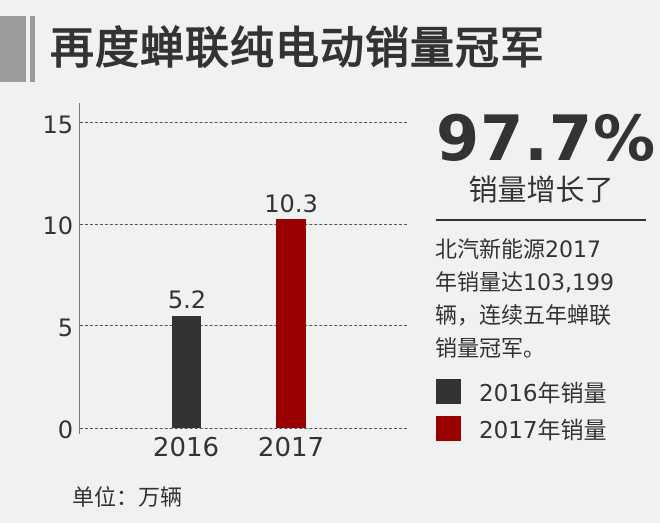  I want to click on description-line: 北汽新能源2017, so click(518, 250).